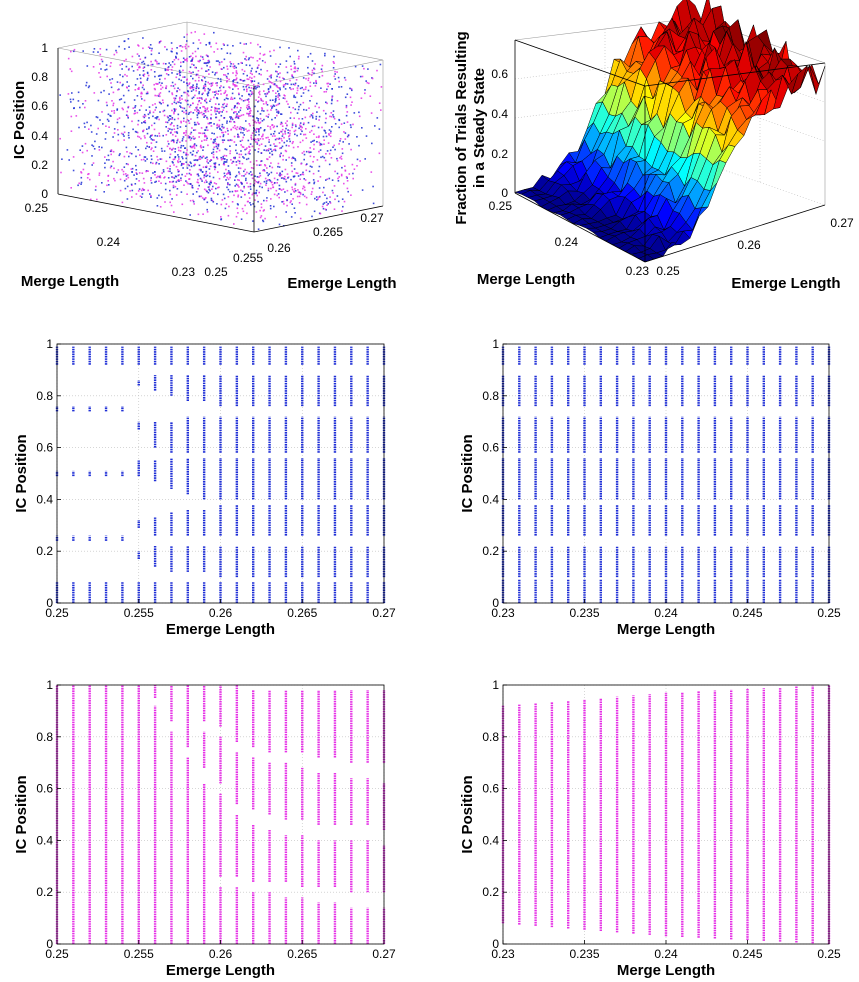 The image size is (859, 982). Describe the element at coordinates (44, 789) in the screenshot. I see `y-tick-label: 0.6` at that location.